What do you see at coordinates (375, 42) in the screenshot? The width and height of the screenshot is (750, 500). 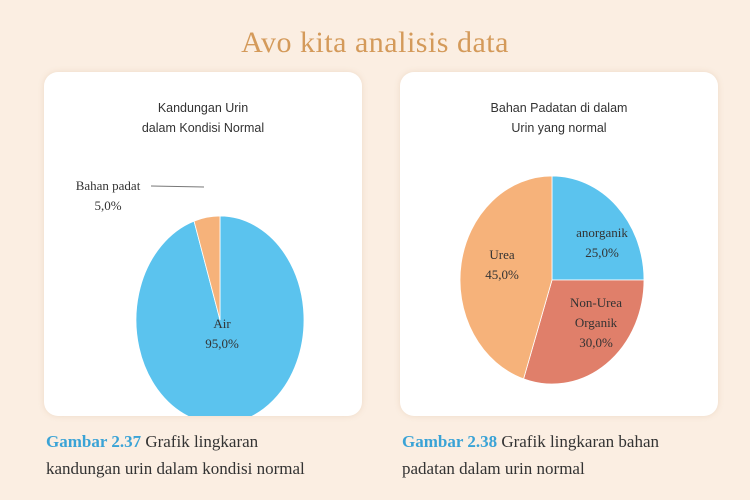 I see `page-title: Avo kita analisis data` at bounding box center [375, 42].